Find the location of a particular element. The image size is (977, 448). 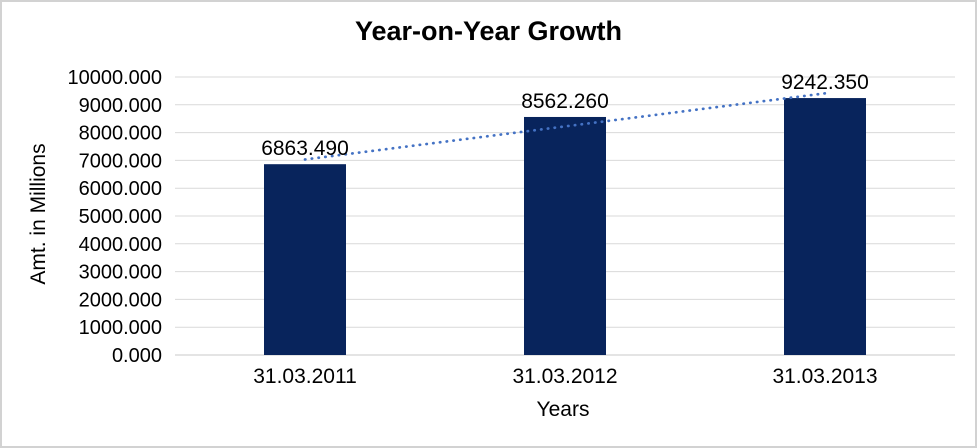

y-tick-label: 5000.000 is located at coordinates (120, 217).